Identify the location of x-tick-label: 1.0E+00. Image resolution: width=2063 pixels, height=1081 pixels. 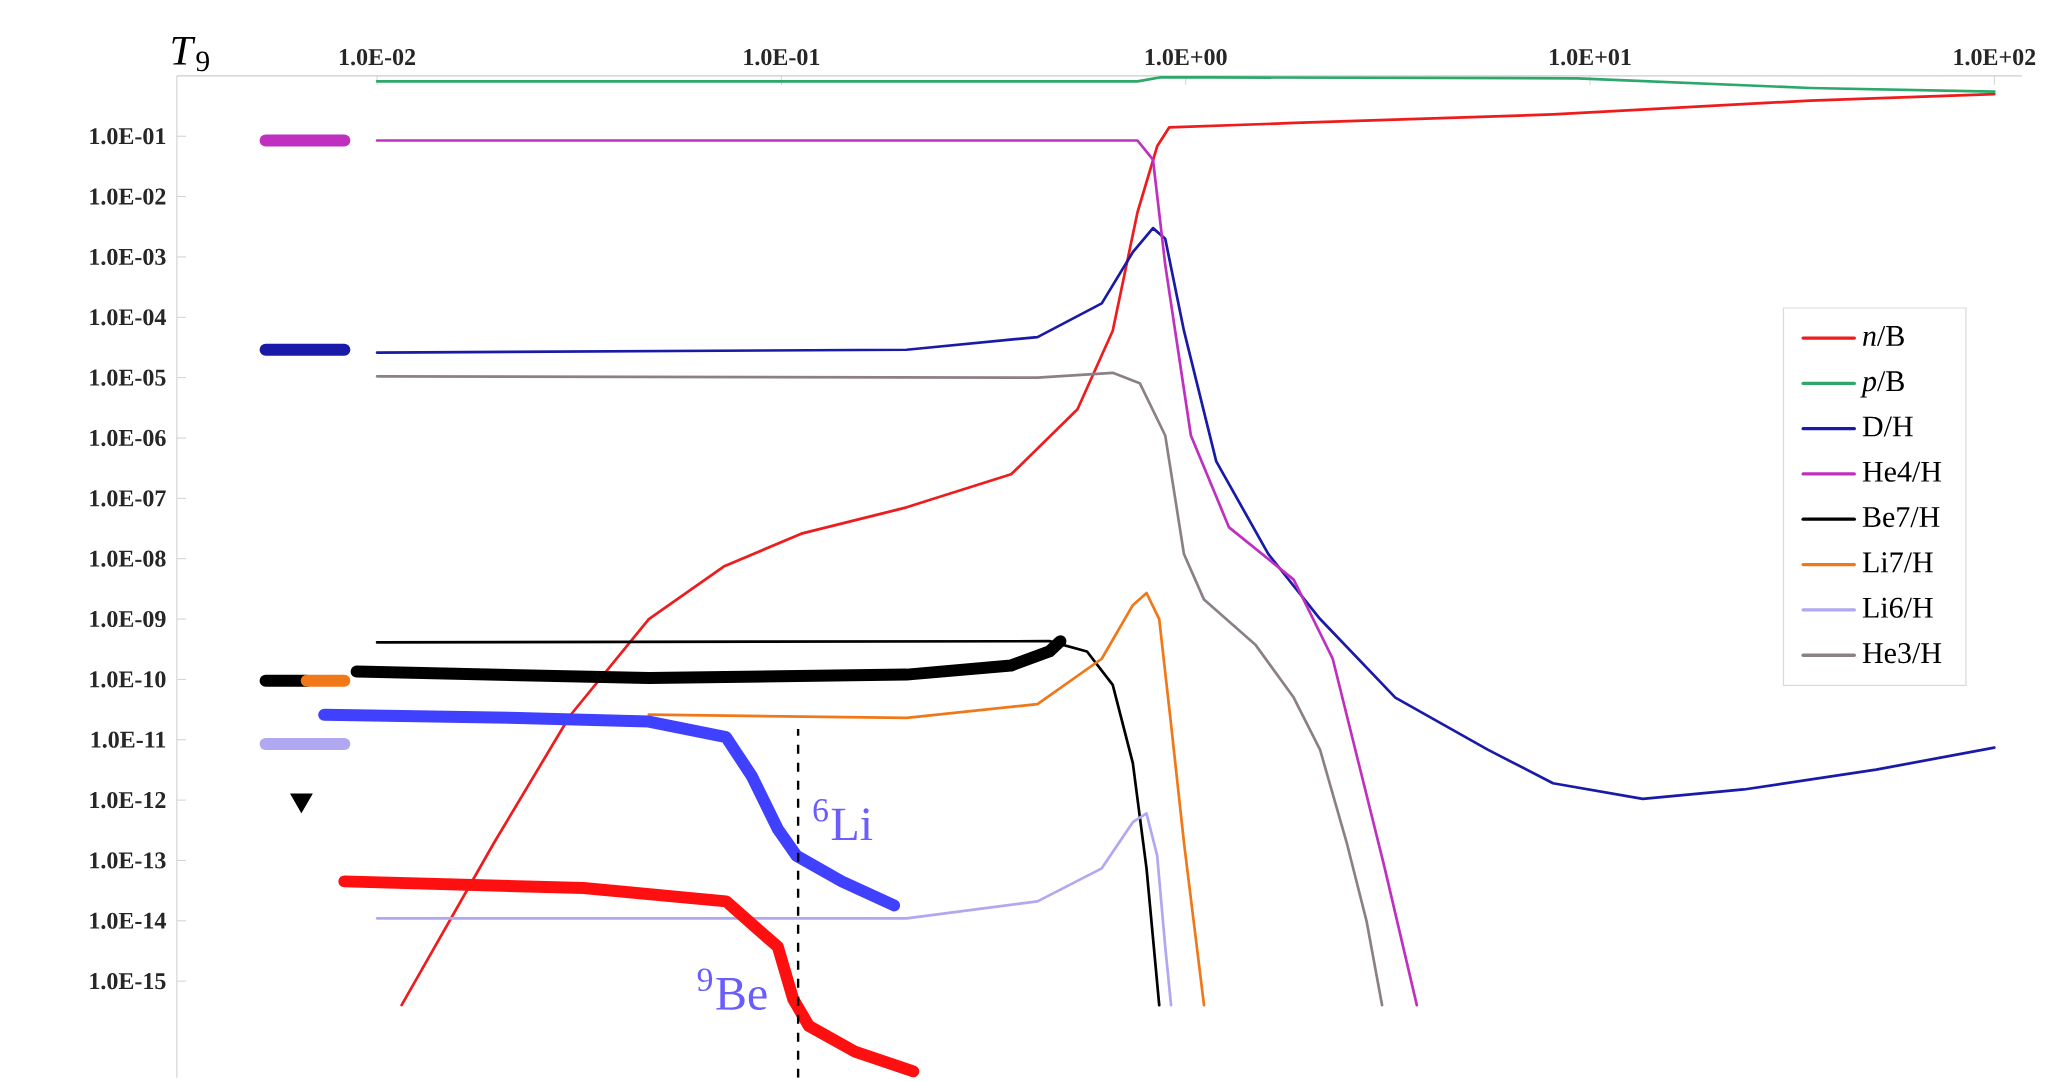
(1186, 57).